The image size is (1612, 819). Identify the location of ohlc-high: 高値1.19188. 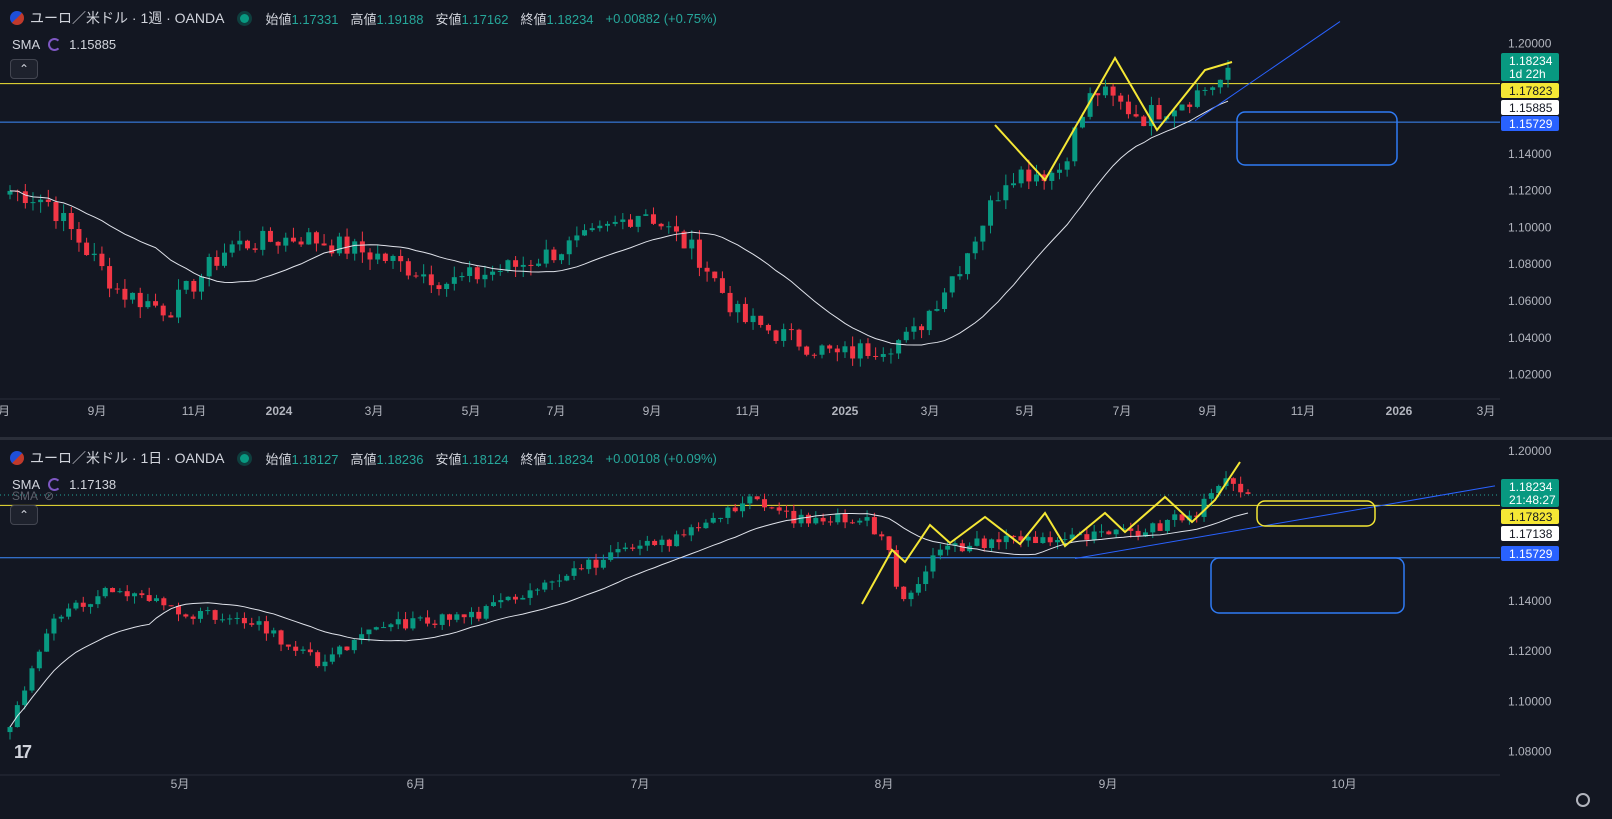
(387, 19).